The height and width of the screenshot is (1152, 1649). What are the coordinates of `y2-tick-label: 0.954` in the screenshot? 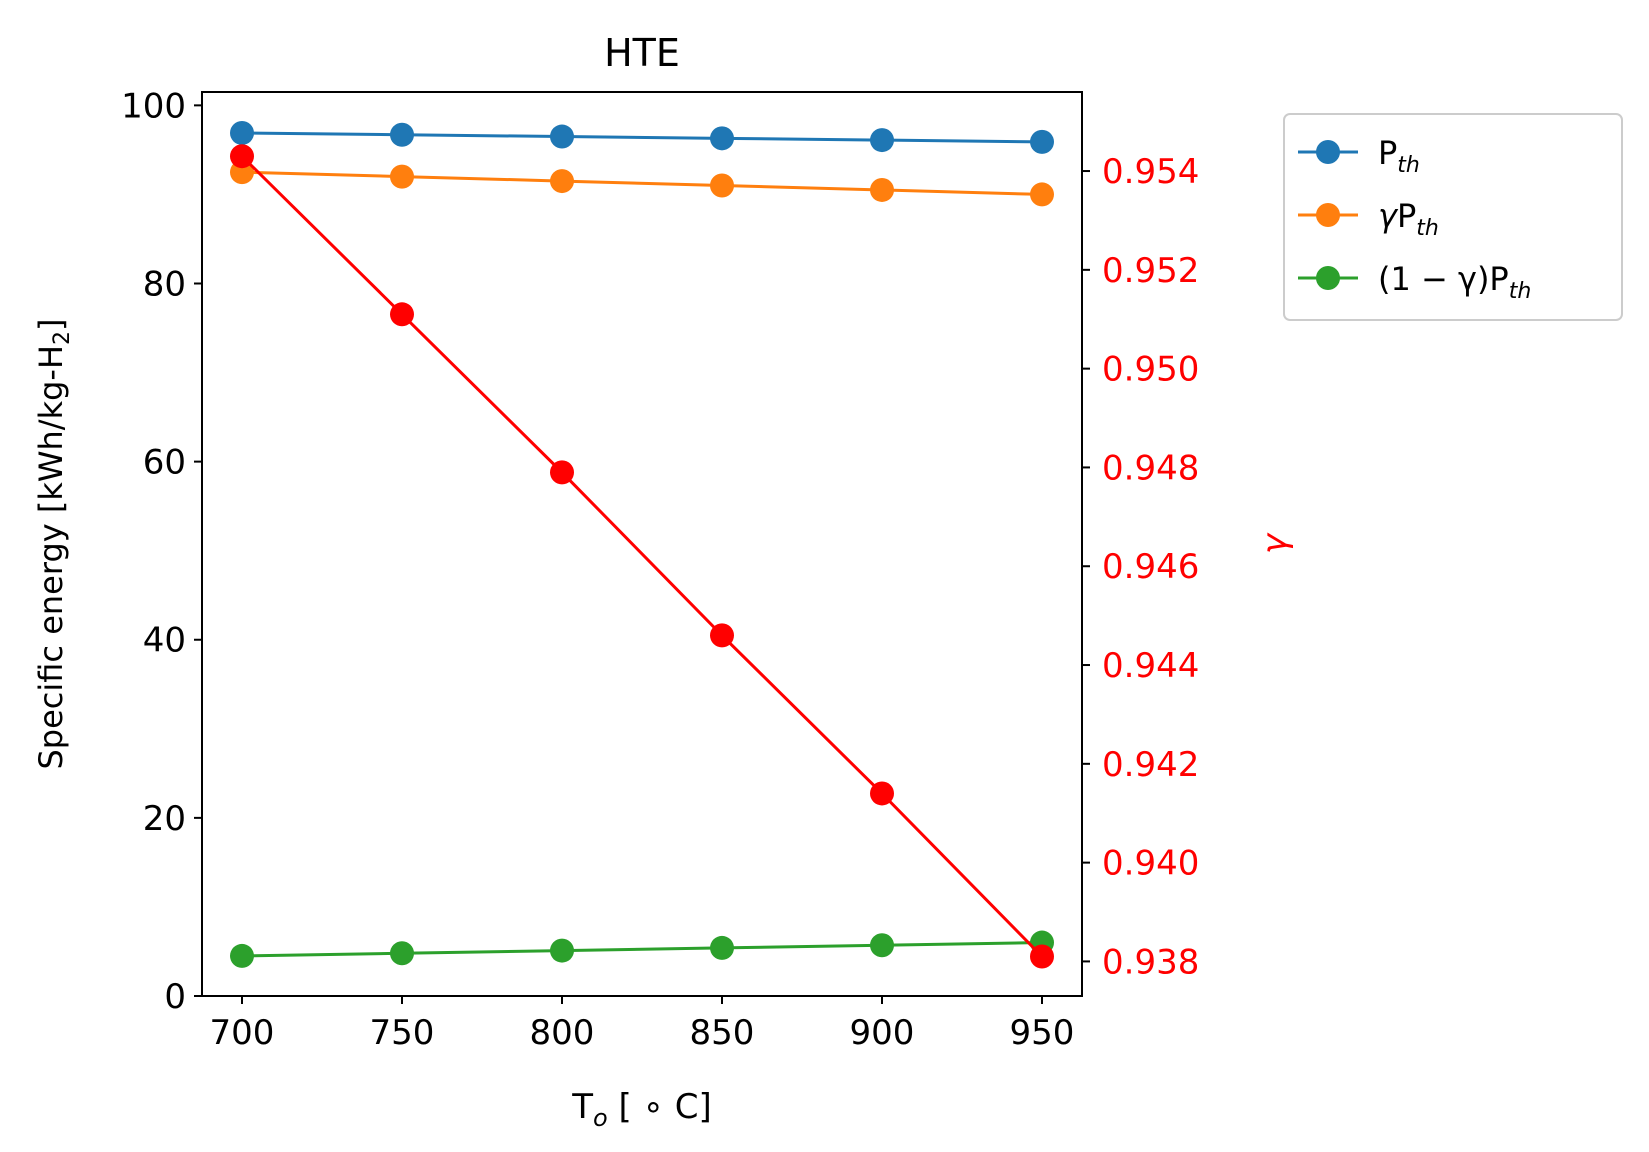 It's located at (1150, 172).